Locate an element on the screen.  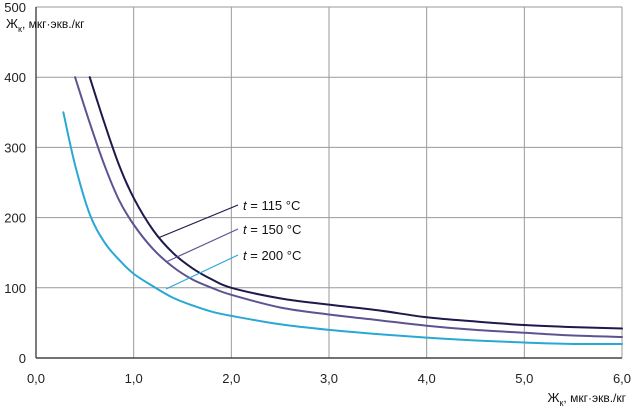
y-tick-label-2: 200 is located at coordinates (15, 218).